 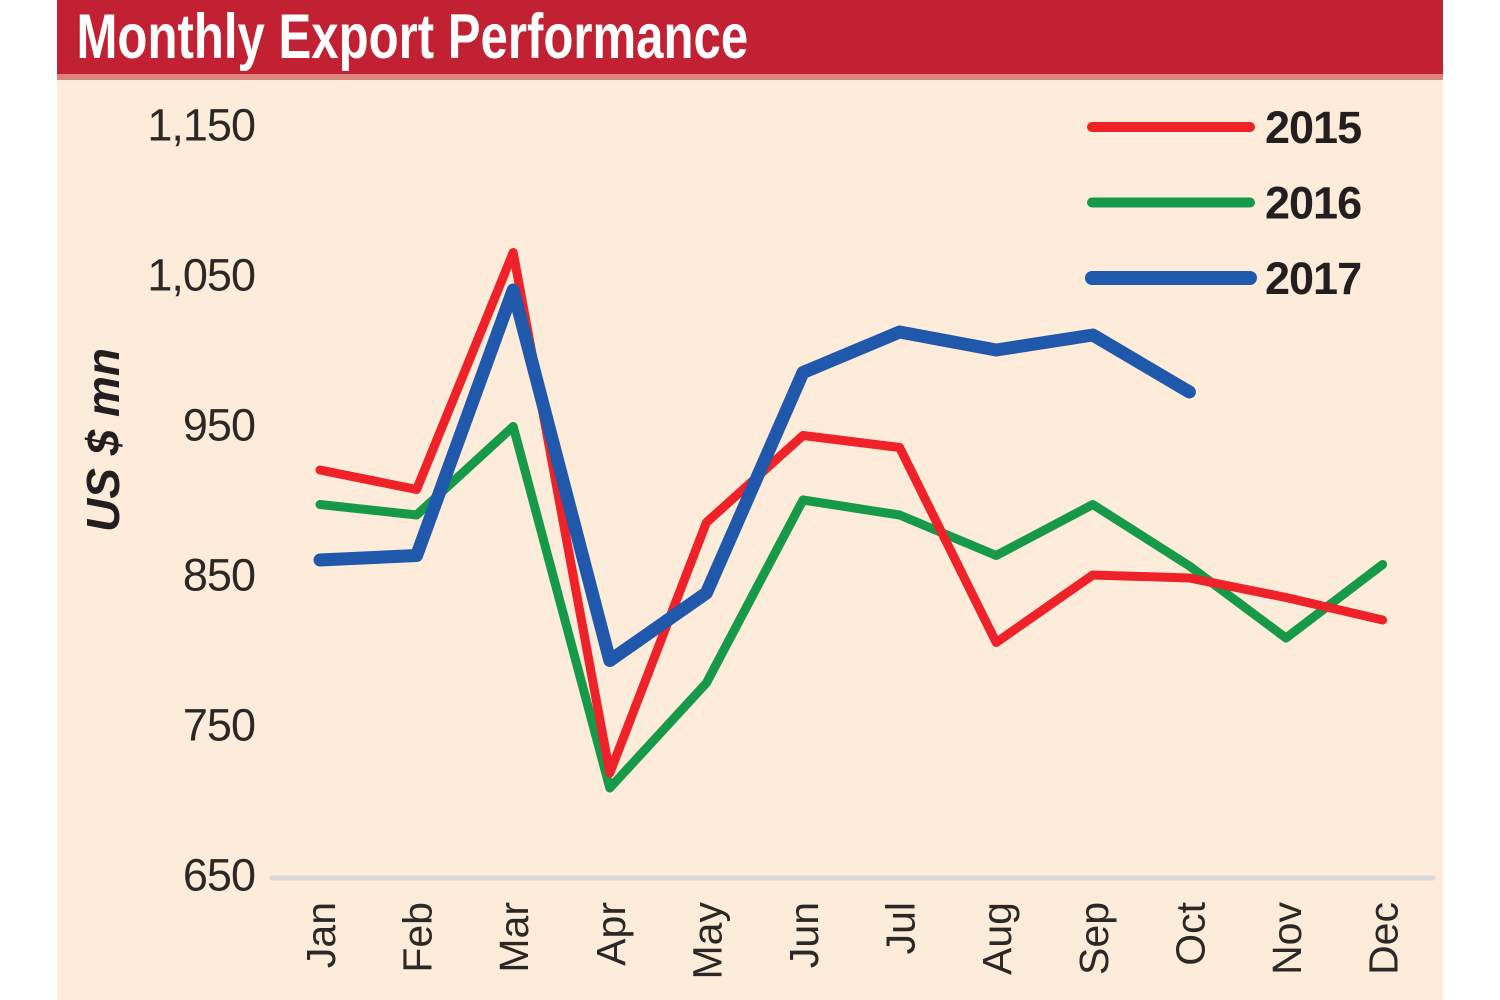 What do you see at coordinates (611, 934) in the screenshot?
I see `x-tick-label: Apr` at bounding box center [611, 934].